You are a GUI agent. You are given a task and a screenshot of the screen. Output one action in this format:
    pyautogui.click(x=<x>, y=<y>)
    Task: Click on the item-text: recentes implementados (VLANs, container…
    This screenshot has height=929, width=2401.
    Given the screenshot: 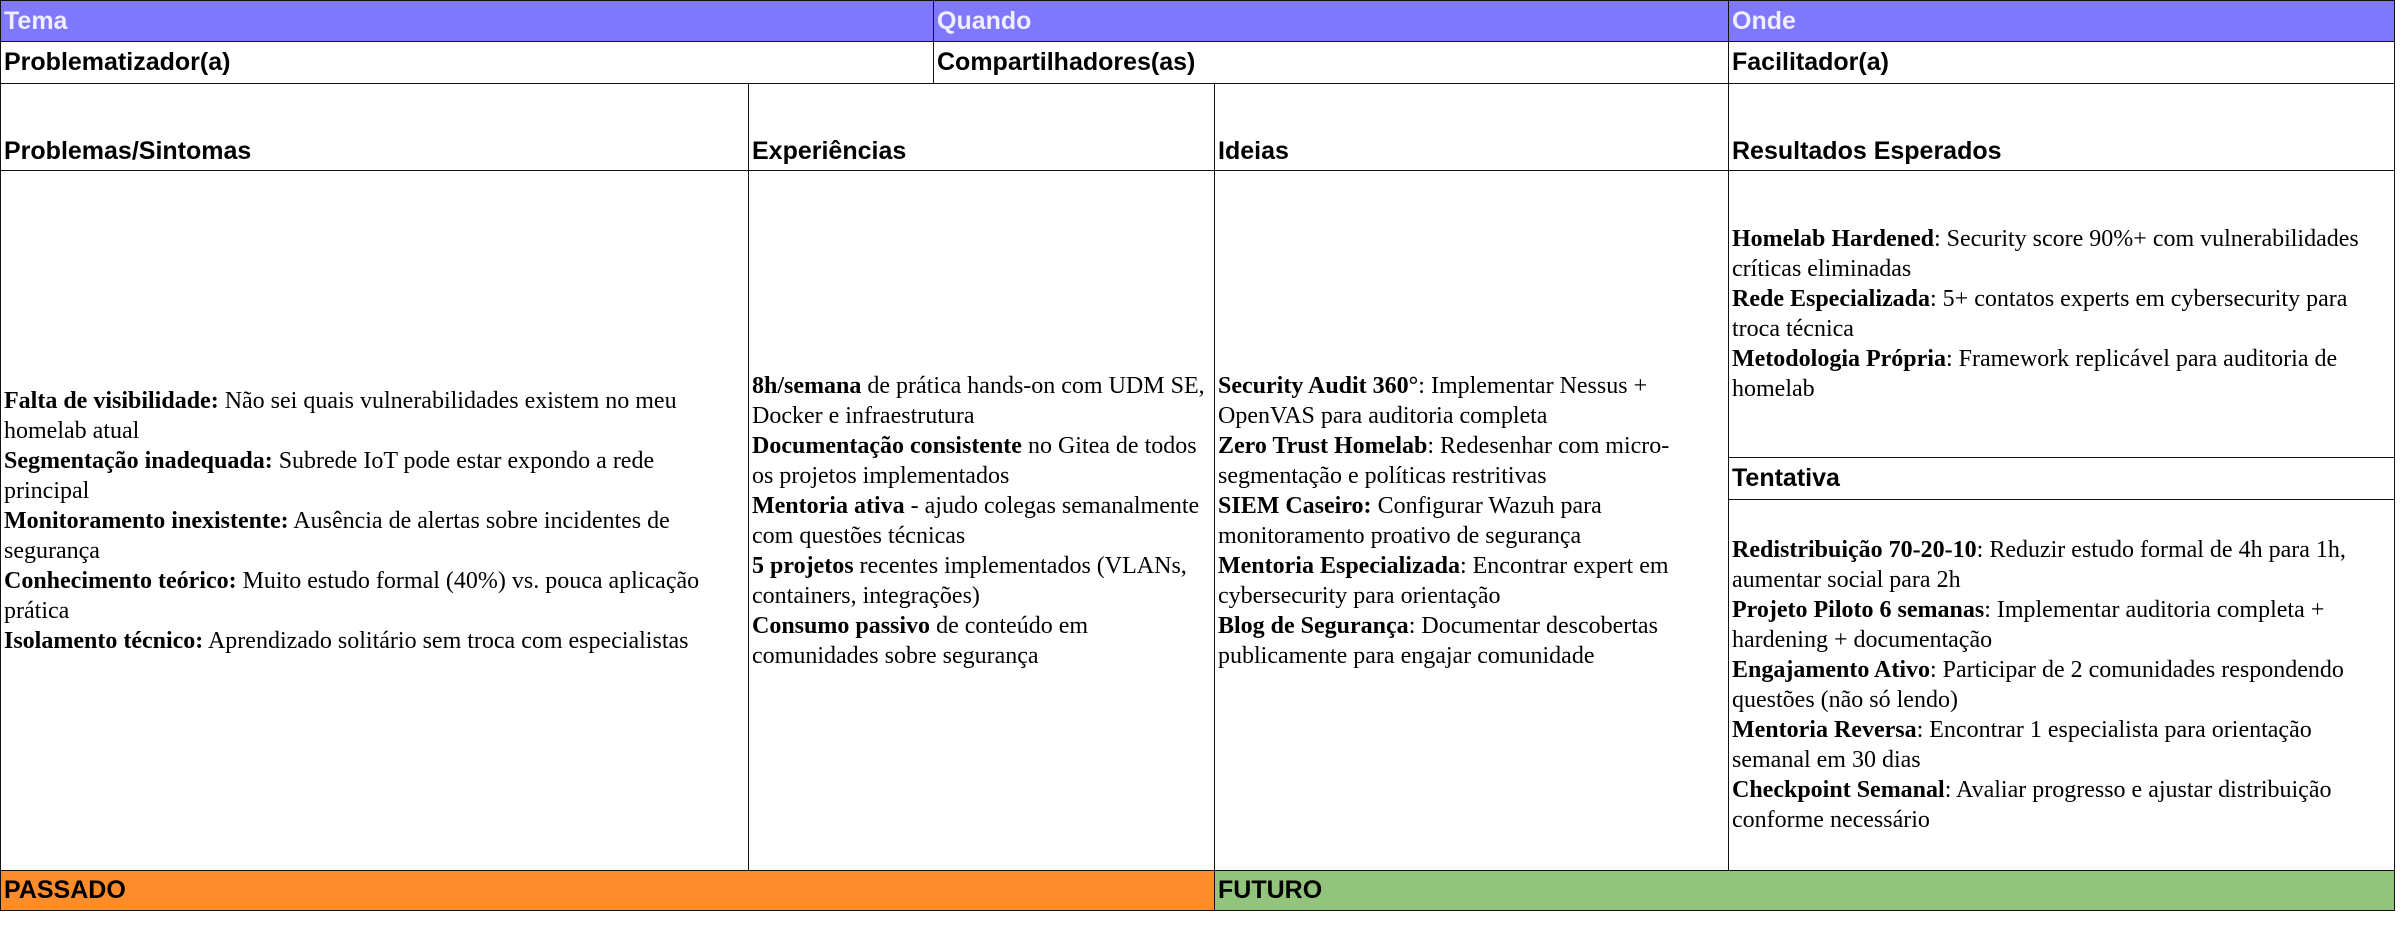 What is the action you would take?
    pyautogui.click(x=969, y=580)
    